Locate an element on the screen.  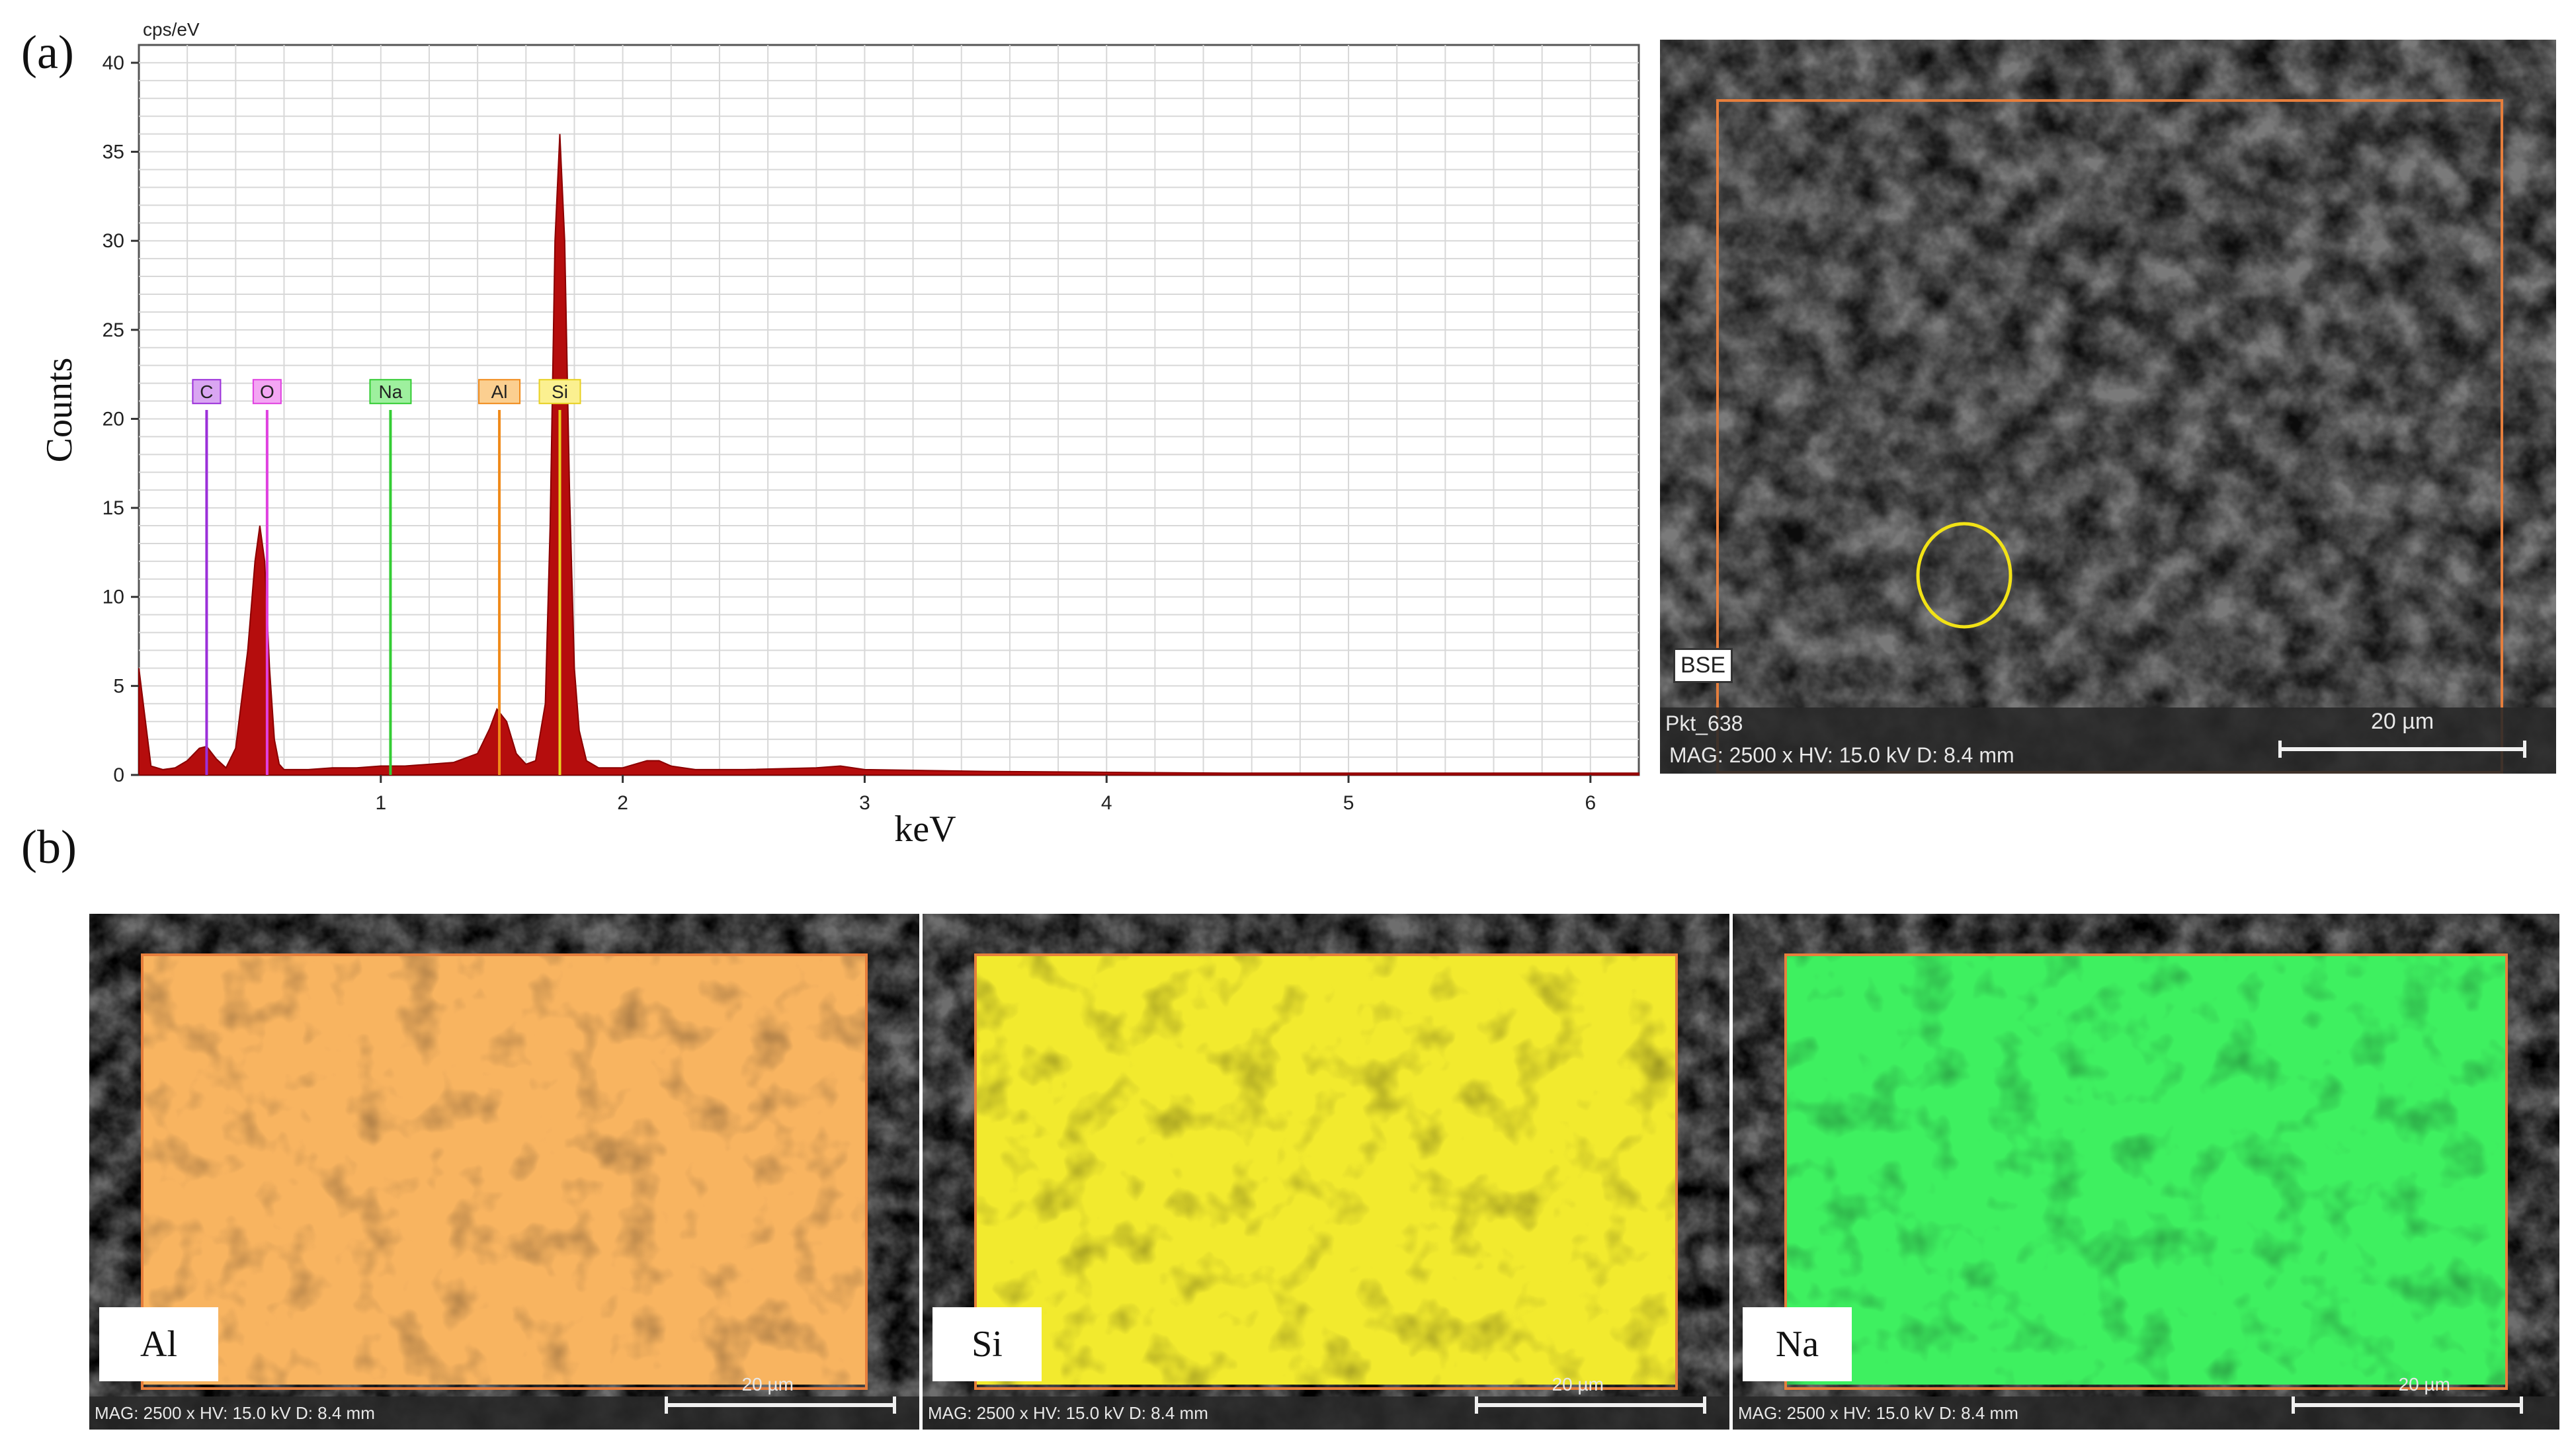
x-tick-label: 3 is located at coordinates (864, 803).